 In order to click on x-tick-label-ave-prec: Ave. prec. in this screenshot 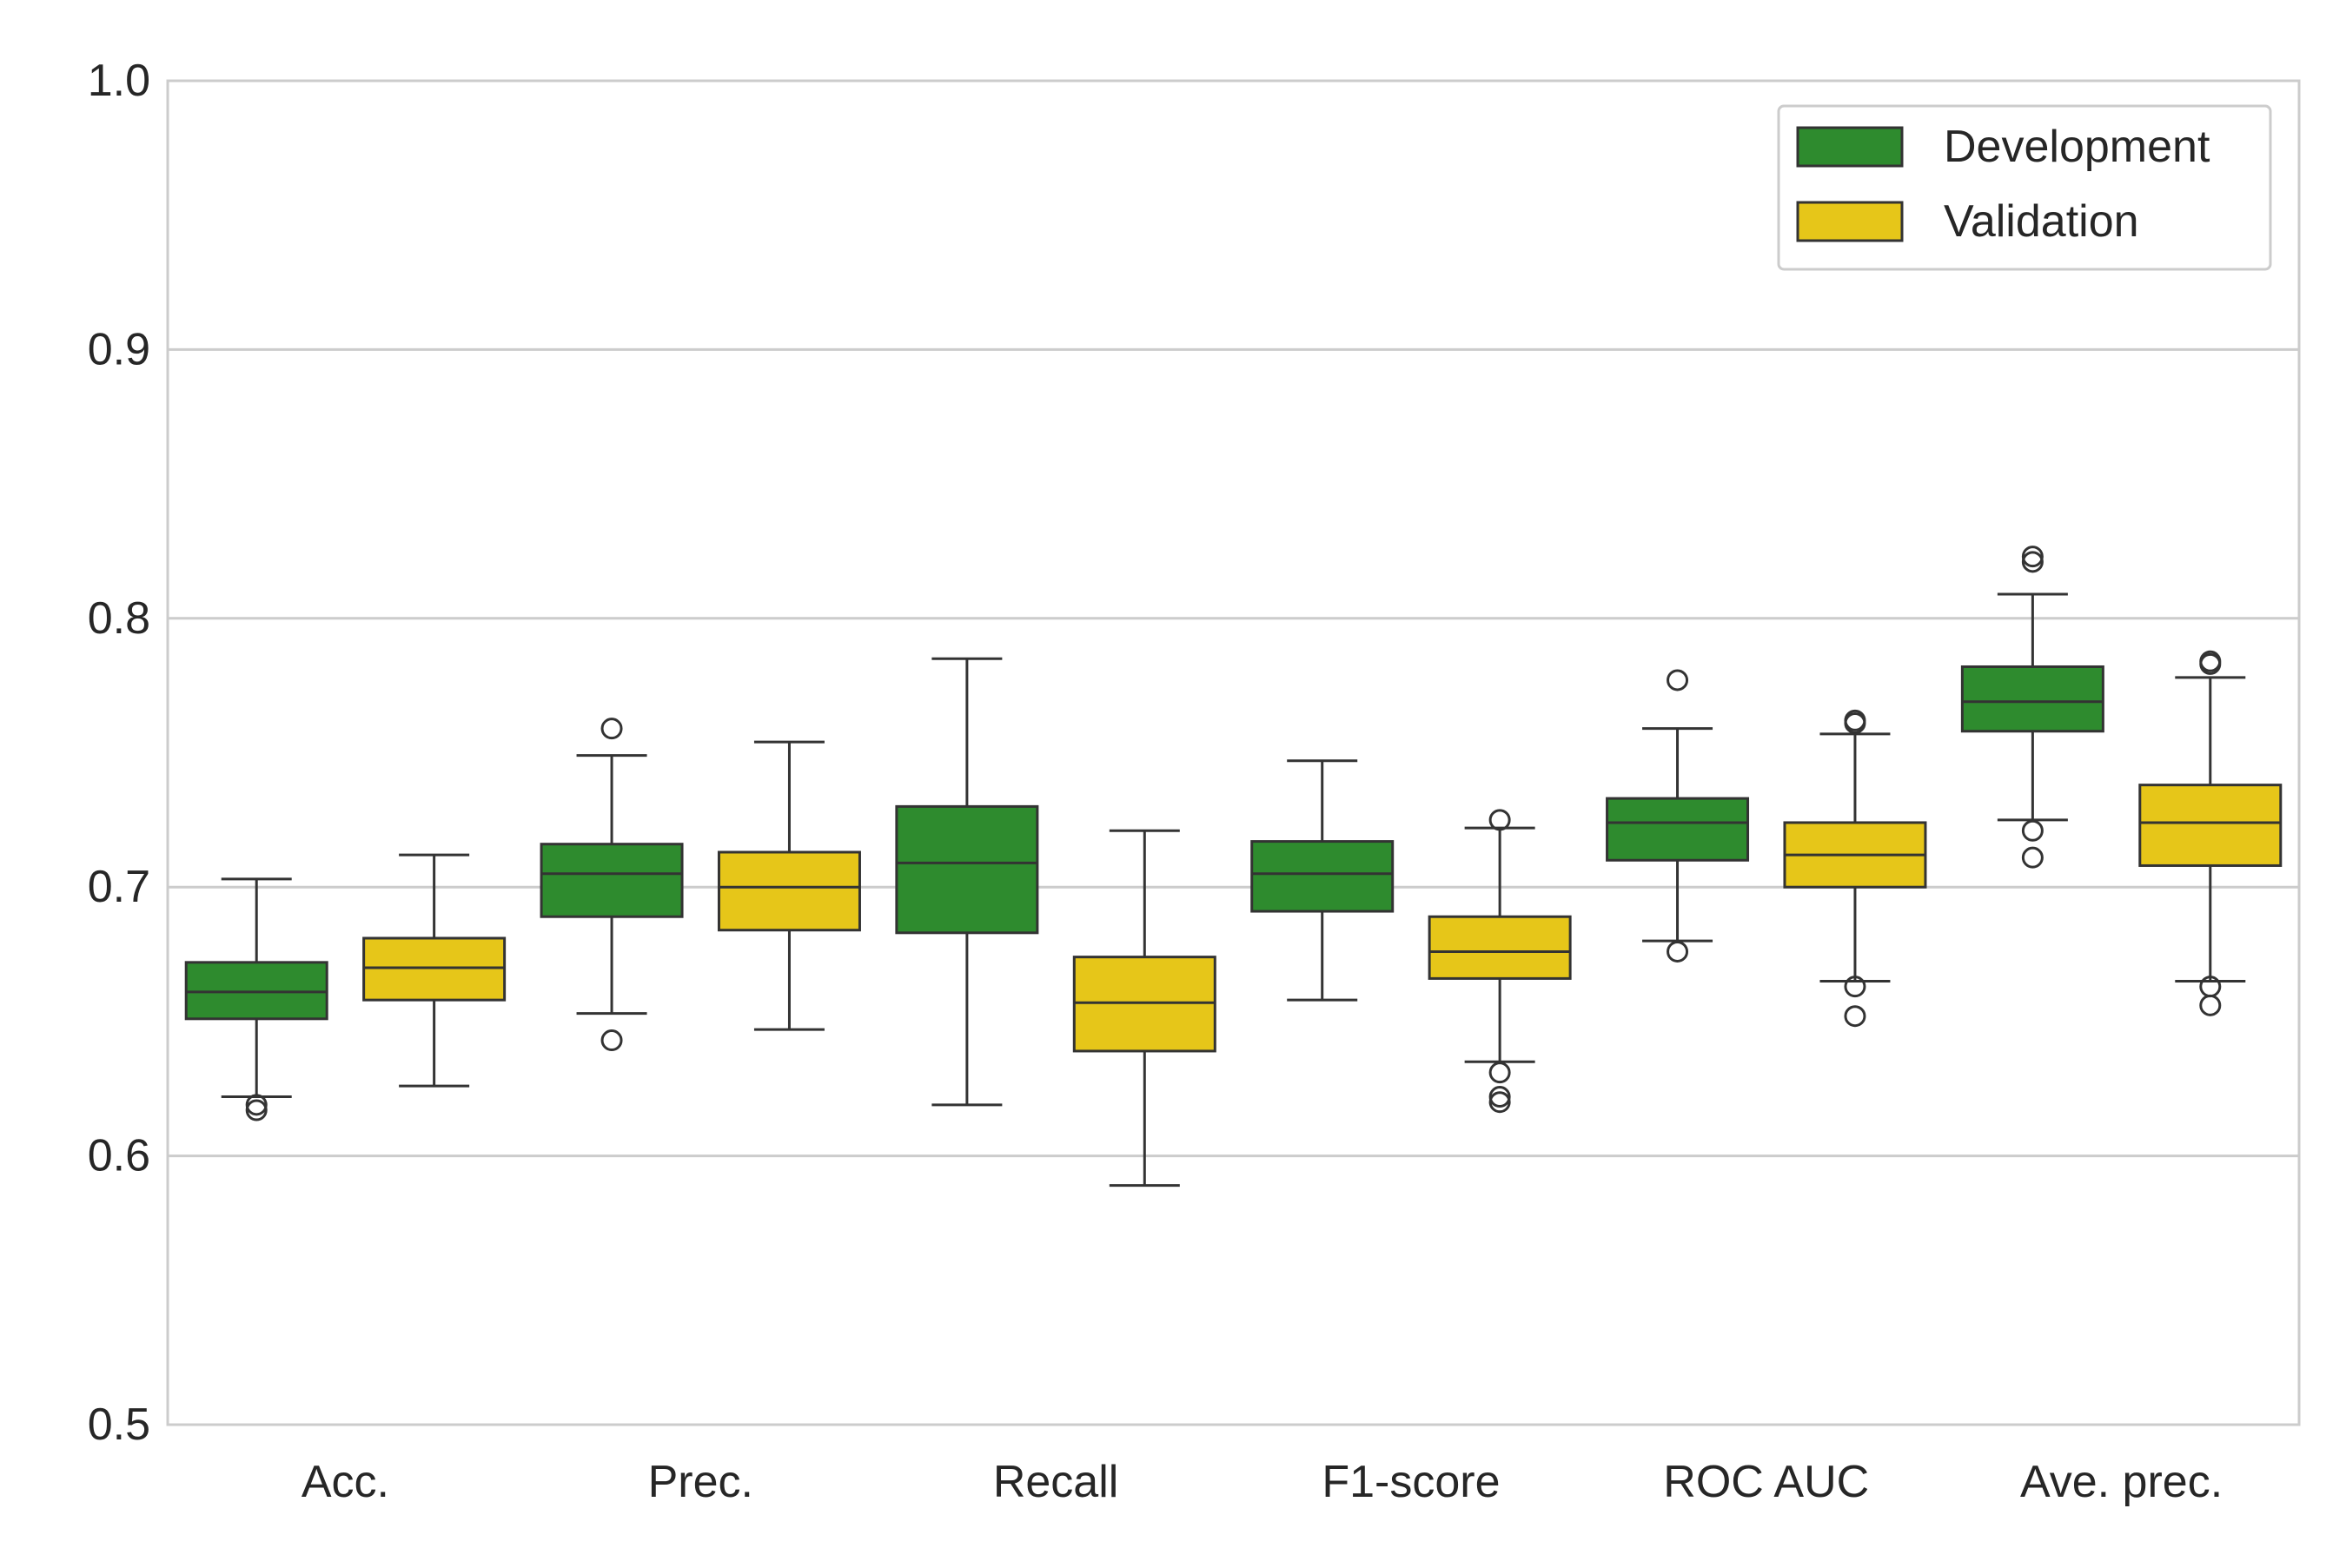, I will do `click(2121, 1482)`.